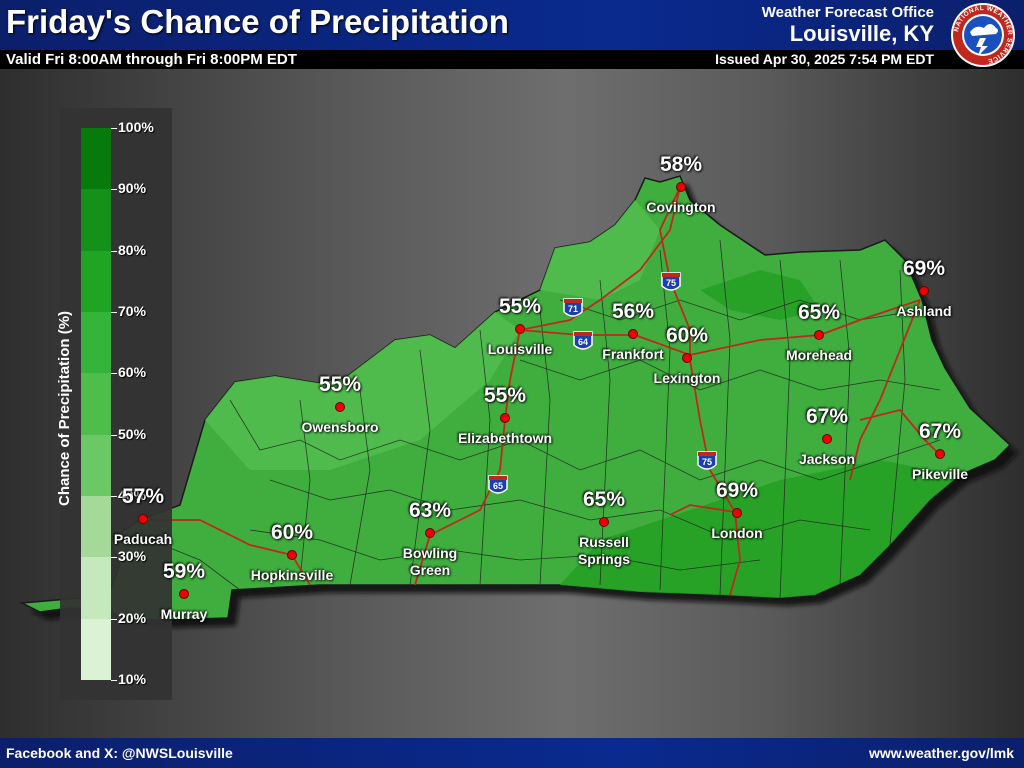 This screenshot has width=1024, height=768. Describe the element at coordinates (64, 408) in the screenshot. I see `legend-title-text: Chance of Precipitation (%)` at that location.